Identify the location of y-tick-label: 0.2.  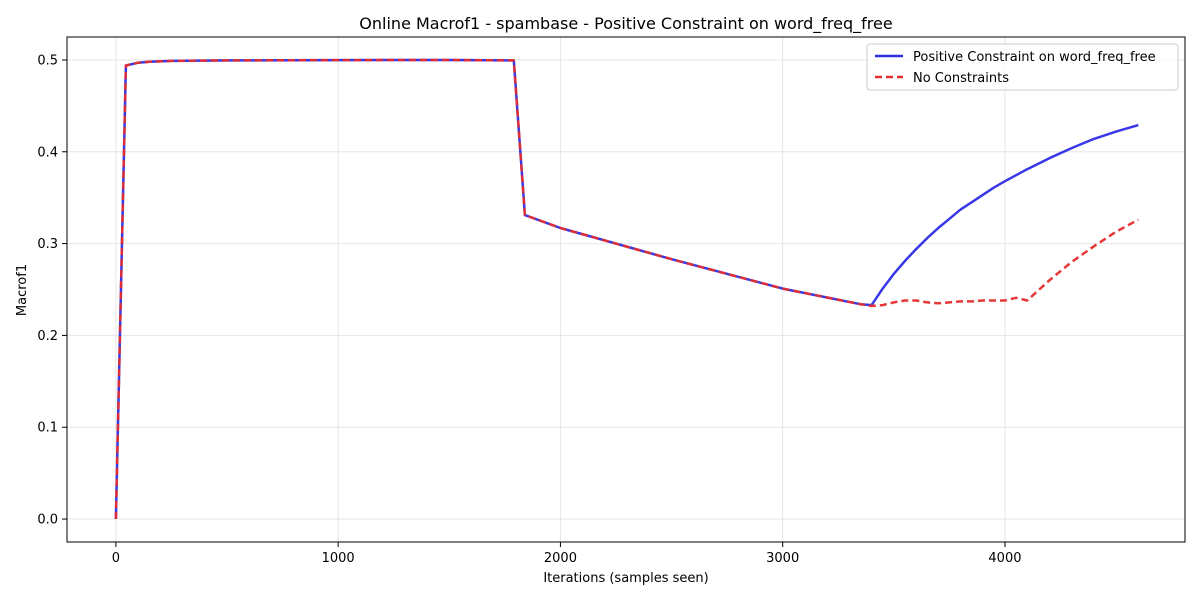
(47, 336).